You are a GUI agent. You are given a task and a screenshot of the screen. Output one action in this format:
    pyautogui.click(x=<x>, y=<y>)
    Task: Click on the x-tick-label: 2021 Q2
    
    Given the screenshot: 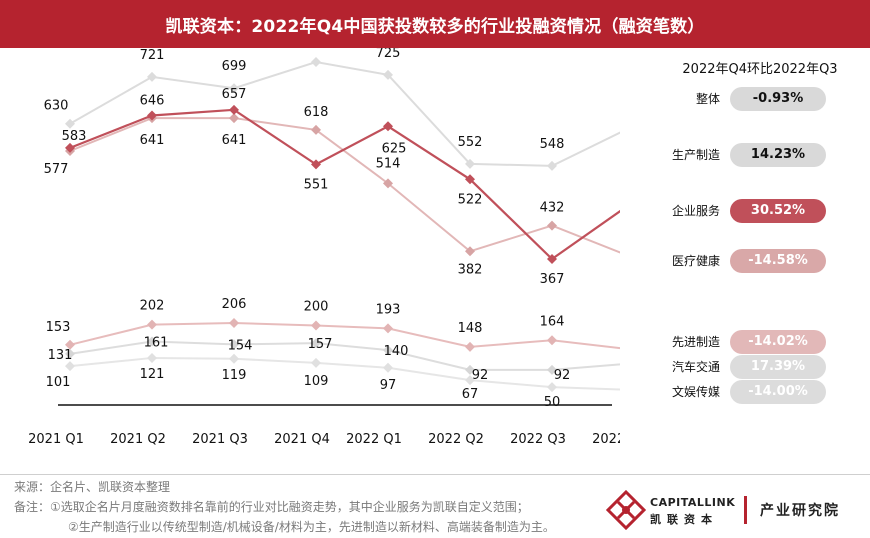 What is the action you would take?
    pyautogui.click(x=138, y=439)
    